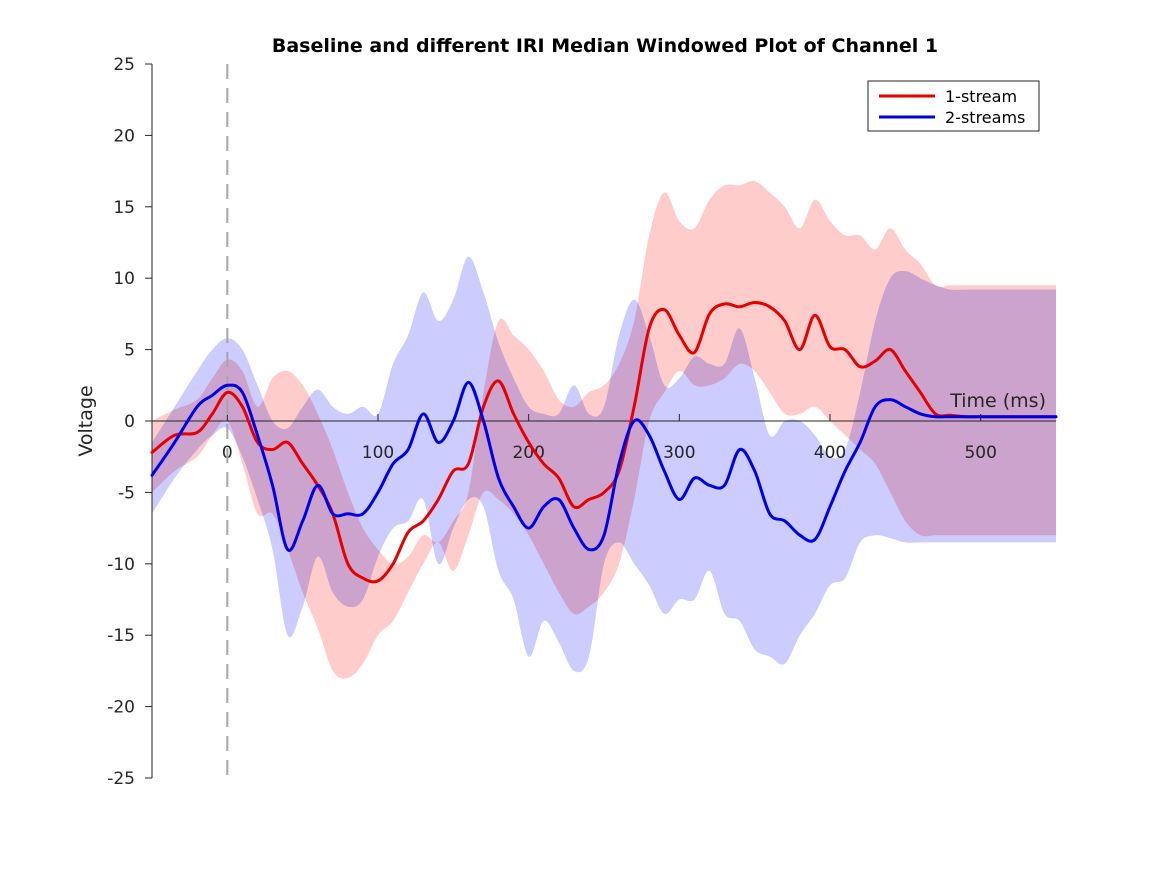 The width and height of the screenshot is (1167, 875). Describe the element at coordinates (121, 779) in the screenshot. I see `y-tick-label: -25` at that location.